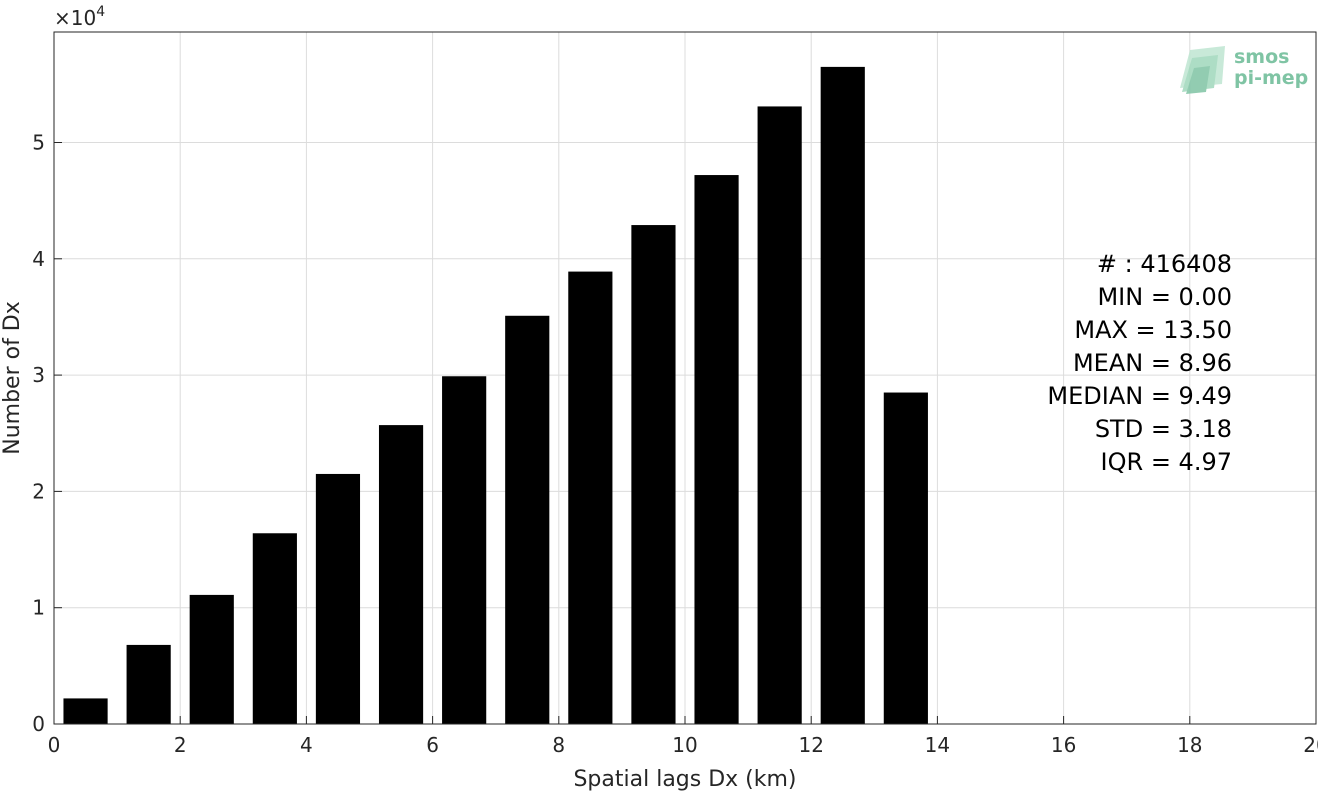 The image size is (1318, 793). Describe the element at coordinates (38, 491) in the screenshot. I see `y-tick-label: 2` at that location.